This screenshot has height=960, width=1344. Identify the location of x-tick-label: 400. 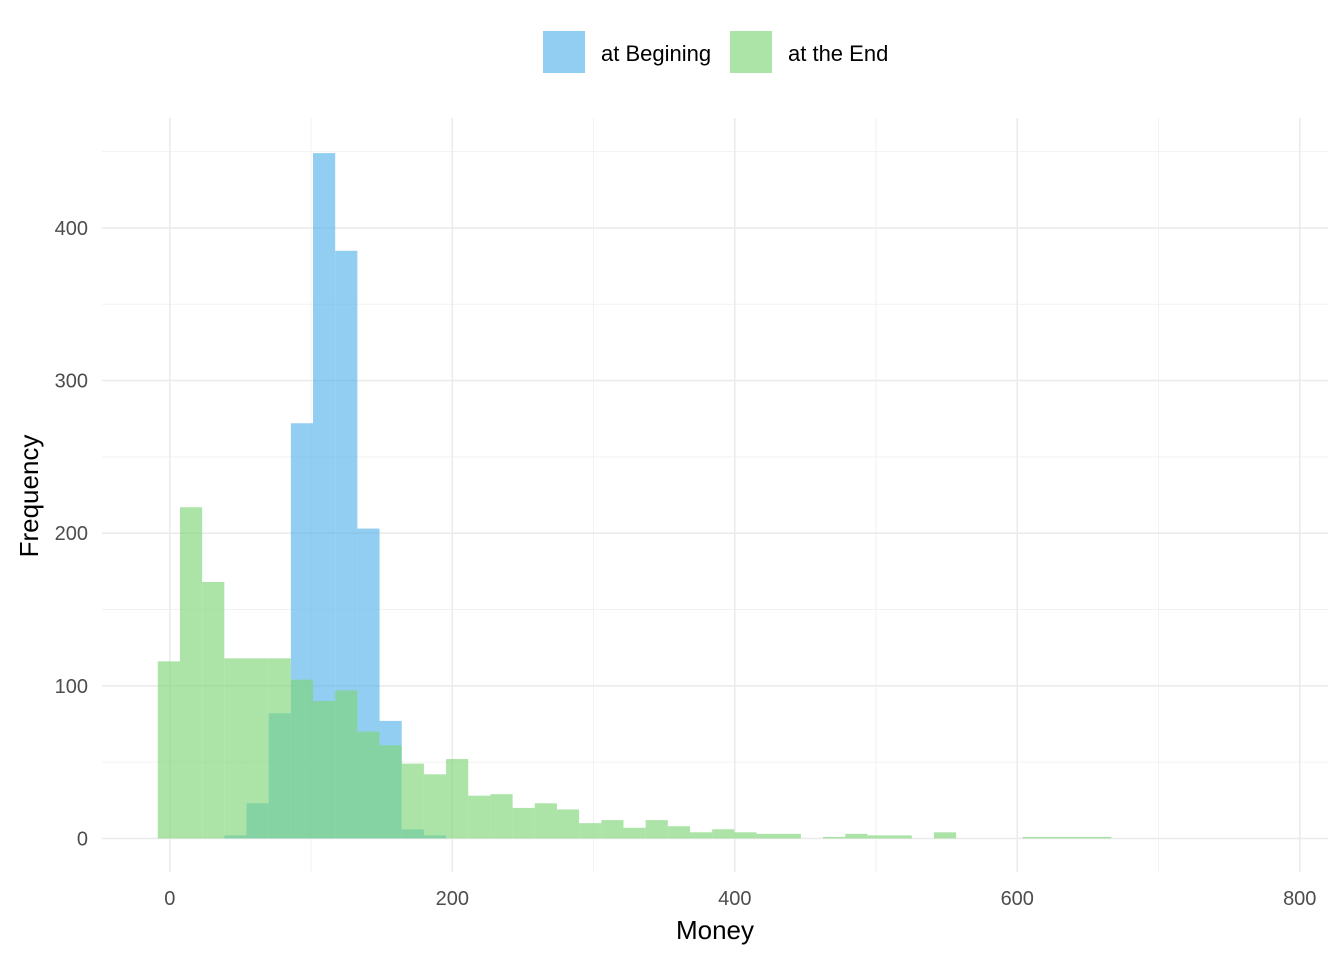
(734, 899).